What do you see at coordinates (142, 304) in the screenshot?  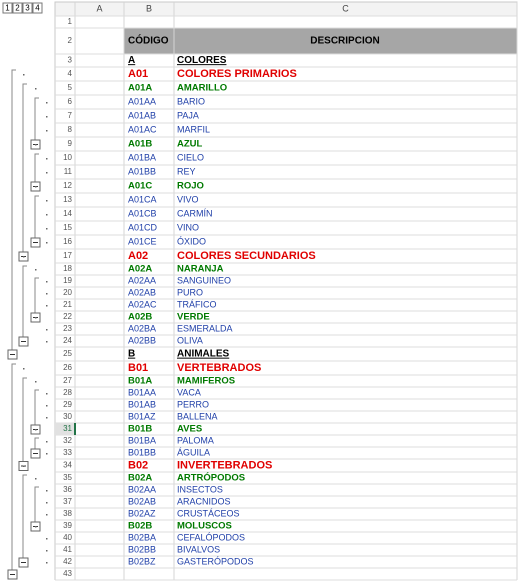 I see `cell-code: A02AC` at bounding box center [142, 304].